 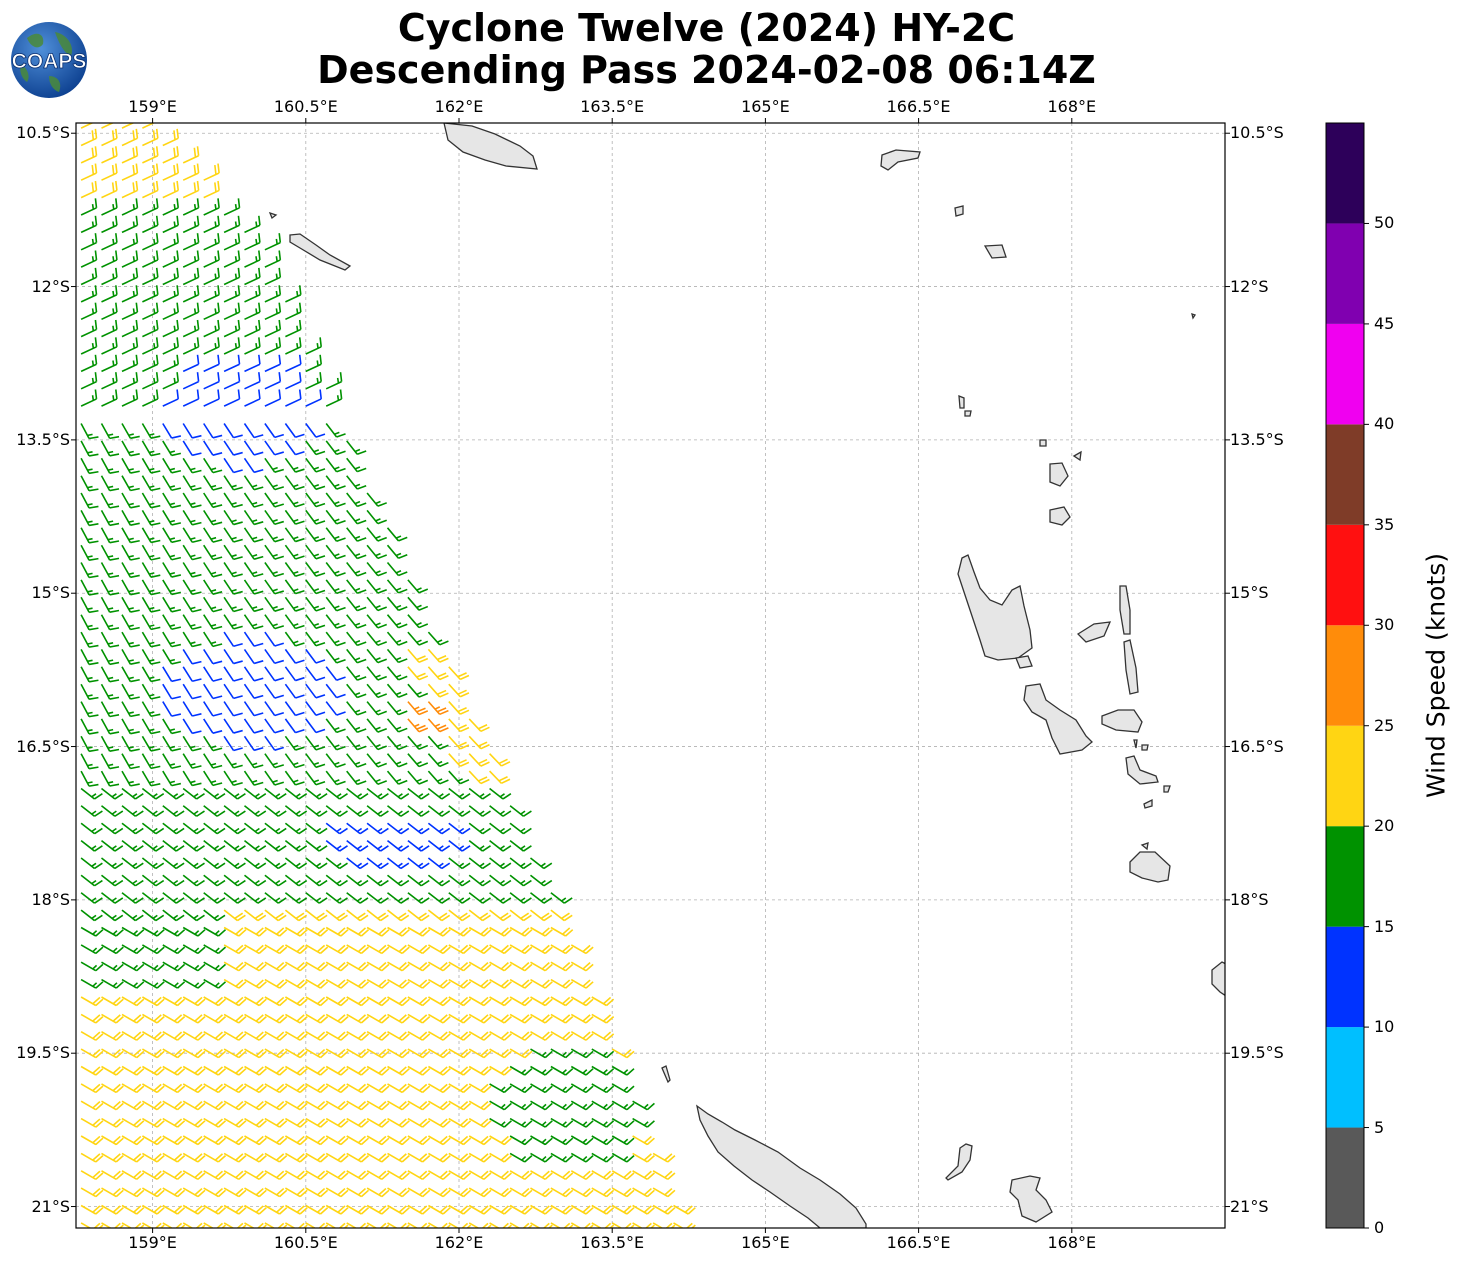 What do you see at coordinates (49, 60) in the screenshot?
I see `globe-logo-icon: COAPS` at bounding box center [49, 60].